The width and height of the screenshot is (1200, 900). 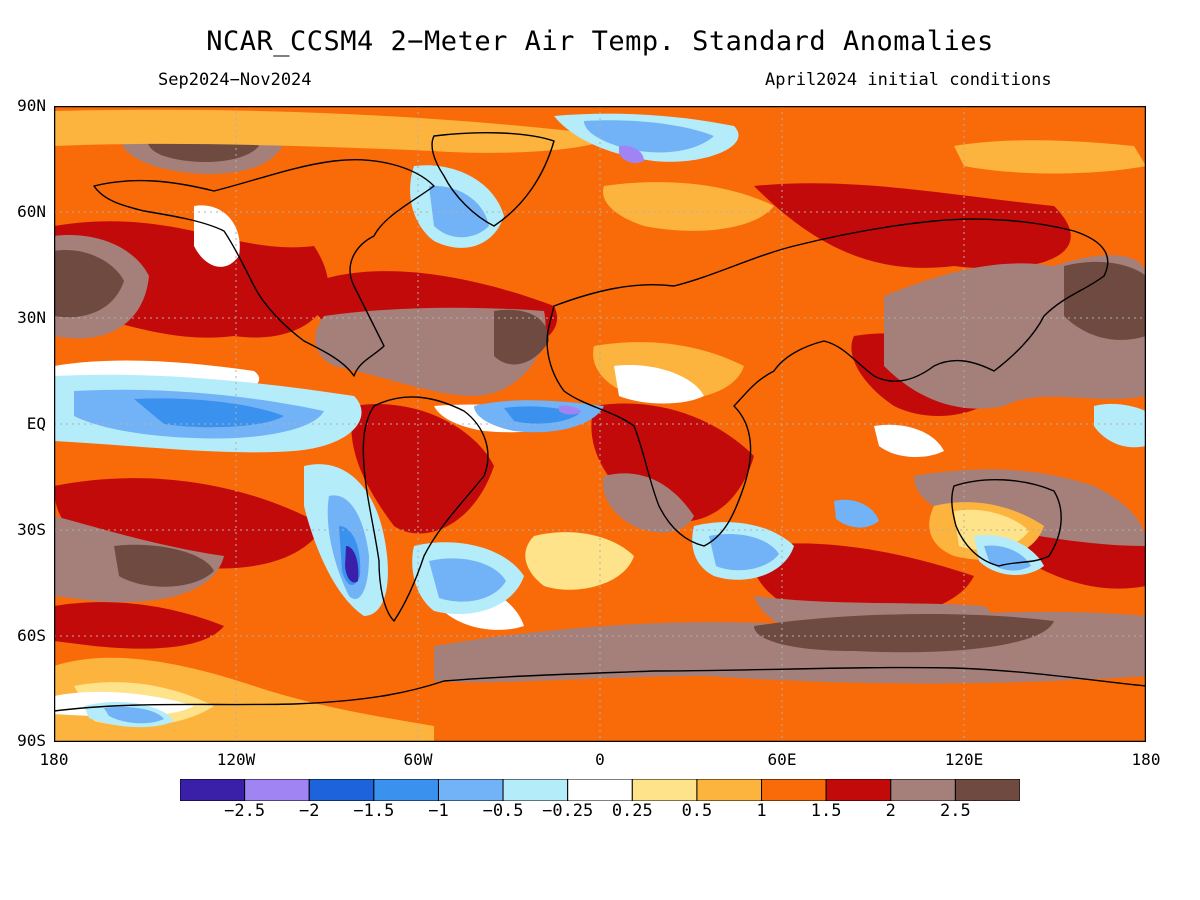 I want to click on lat-label-60n: 60N, so click(x=31, y=211).